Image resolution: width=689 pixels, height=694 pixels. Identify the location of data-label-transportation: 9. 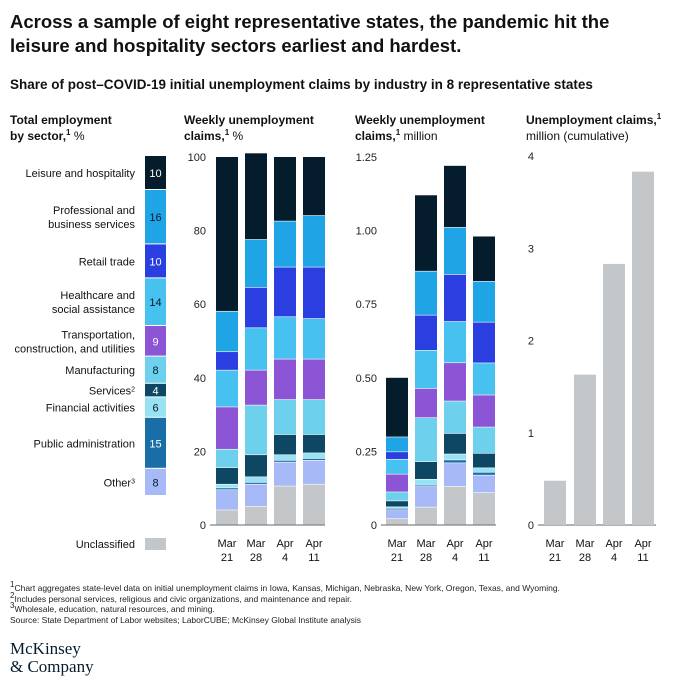
(155, 342).